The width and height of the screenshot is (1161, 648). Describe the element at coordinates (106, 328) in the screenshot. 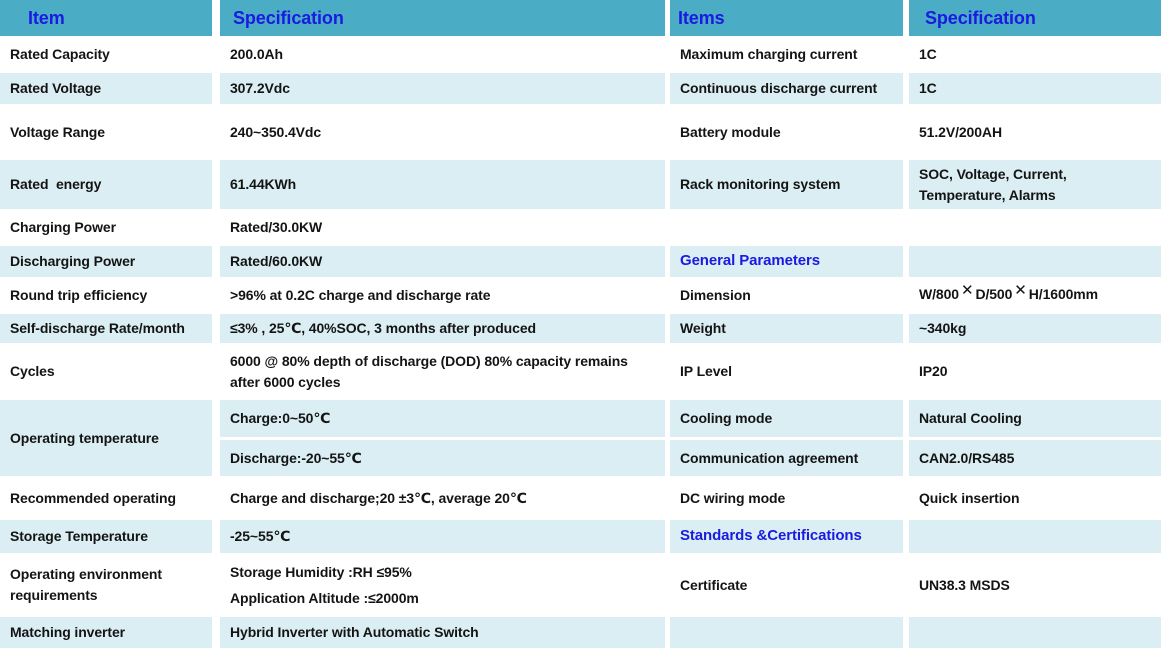

I see `item-cell: Self-discharge Rate/month` at that location.